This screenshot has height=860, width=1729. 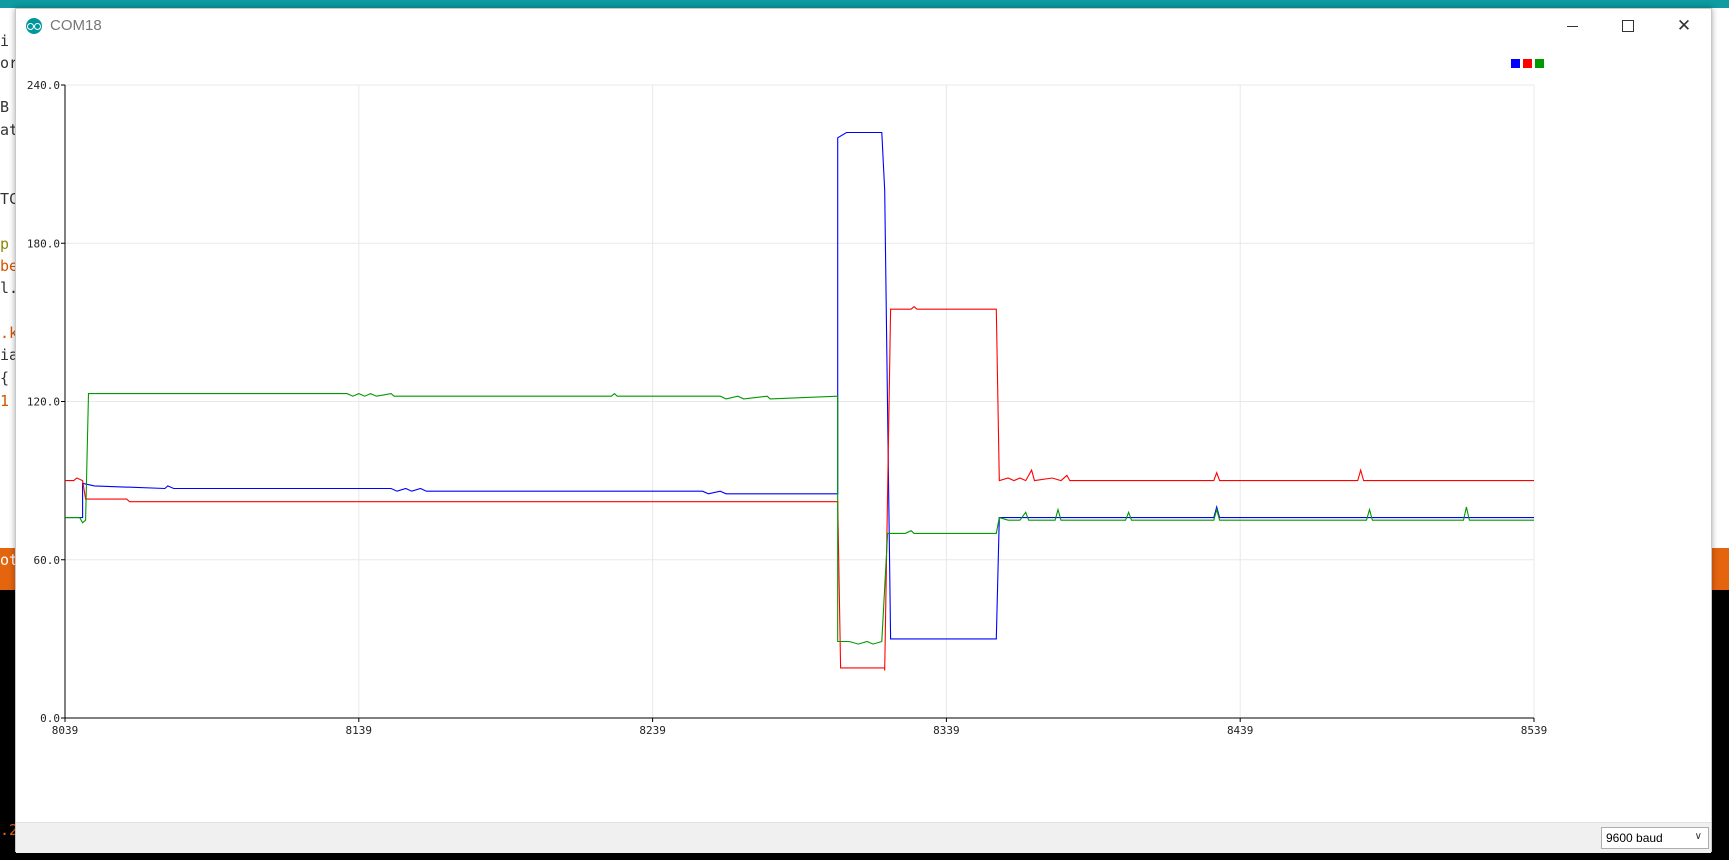 What do you see at coordinates (5, 378) in the screenshot?
I see `code-fragment: {` at bounding box center [5, 378].